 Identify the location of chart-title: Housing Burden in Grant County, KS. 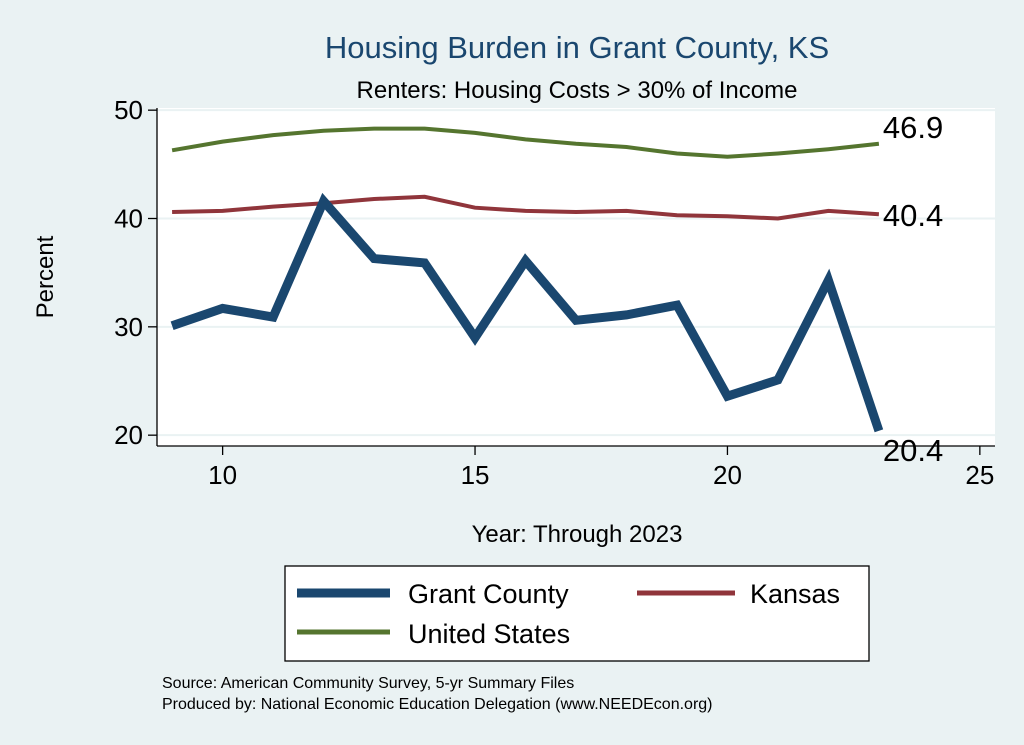
(577, 47).